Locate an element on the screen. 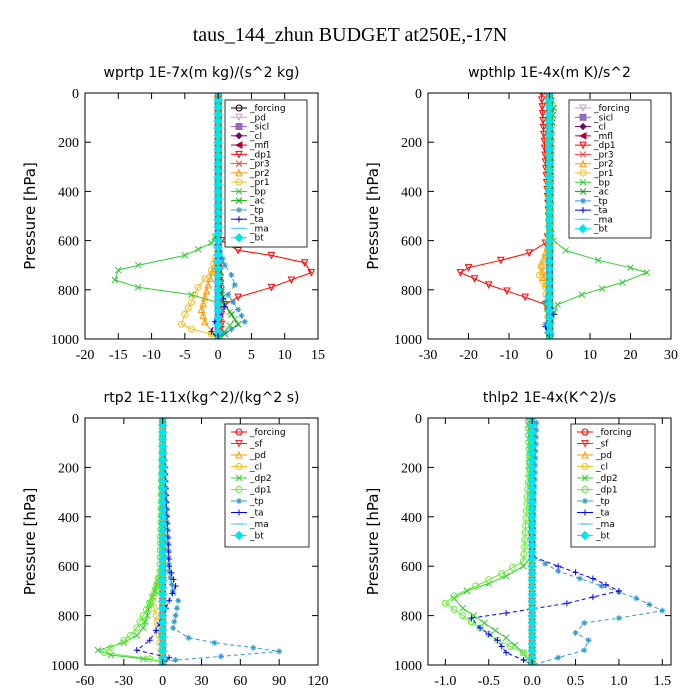 The image size is (700, 700). x-tick-label: -60 is located at coordinates (85, 681).